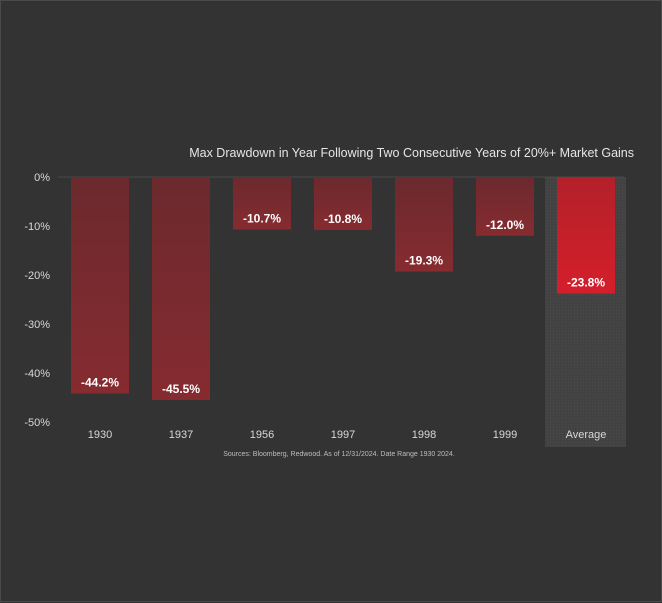 The width and height of the screenshot is (662, 603). What do you see at coordinates (424, 435) in the screenshot?
I see `x-tick-label: 1998` at bounding box center [424, 435].